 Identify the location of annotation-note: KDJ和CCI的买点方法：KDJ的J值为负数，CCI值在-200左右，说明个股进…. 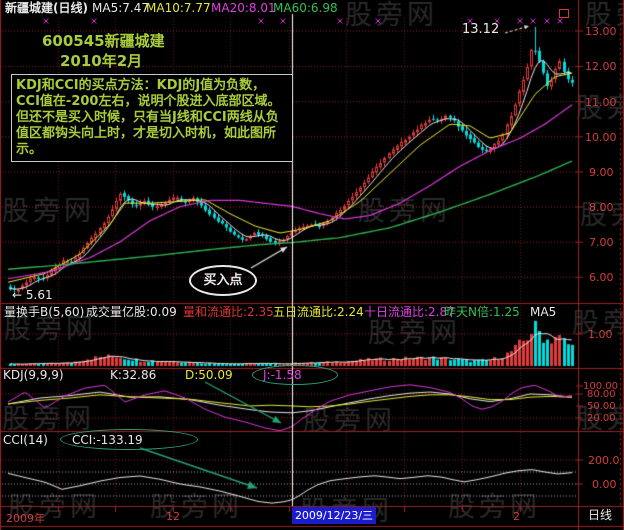
(152, 118).